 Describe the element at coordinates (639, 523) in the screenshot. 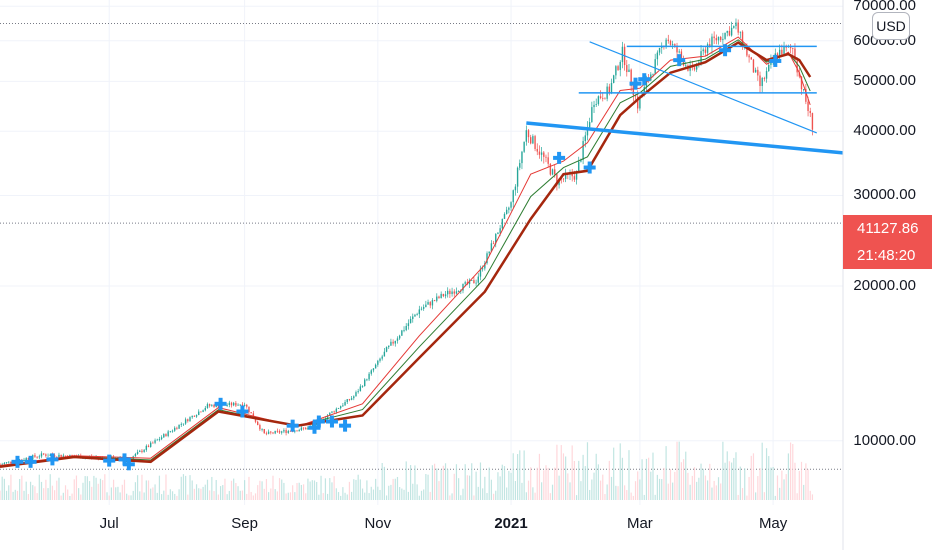

I see `x-tick-label: Mar` at that location.